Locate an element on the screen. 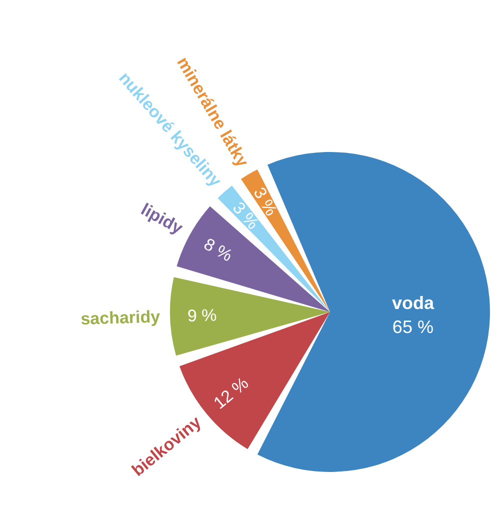 The image size is (496, 516). data-label: 3 % is located at coordinates (245, 215).